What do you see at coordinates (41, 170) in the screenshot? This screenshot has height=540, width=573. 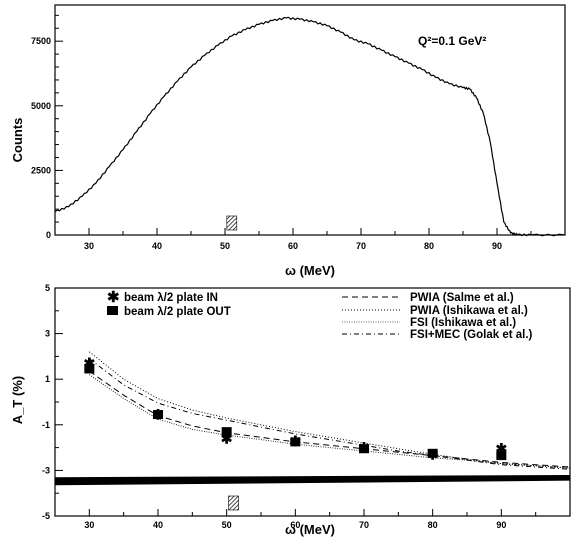 I see `top-y-tick-label: 2500` at bounding box center [41, 170].